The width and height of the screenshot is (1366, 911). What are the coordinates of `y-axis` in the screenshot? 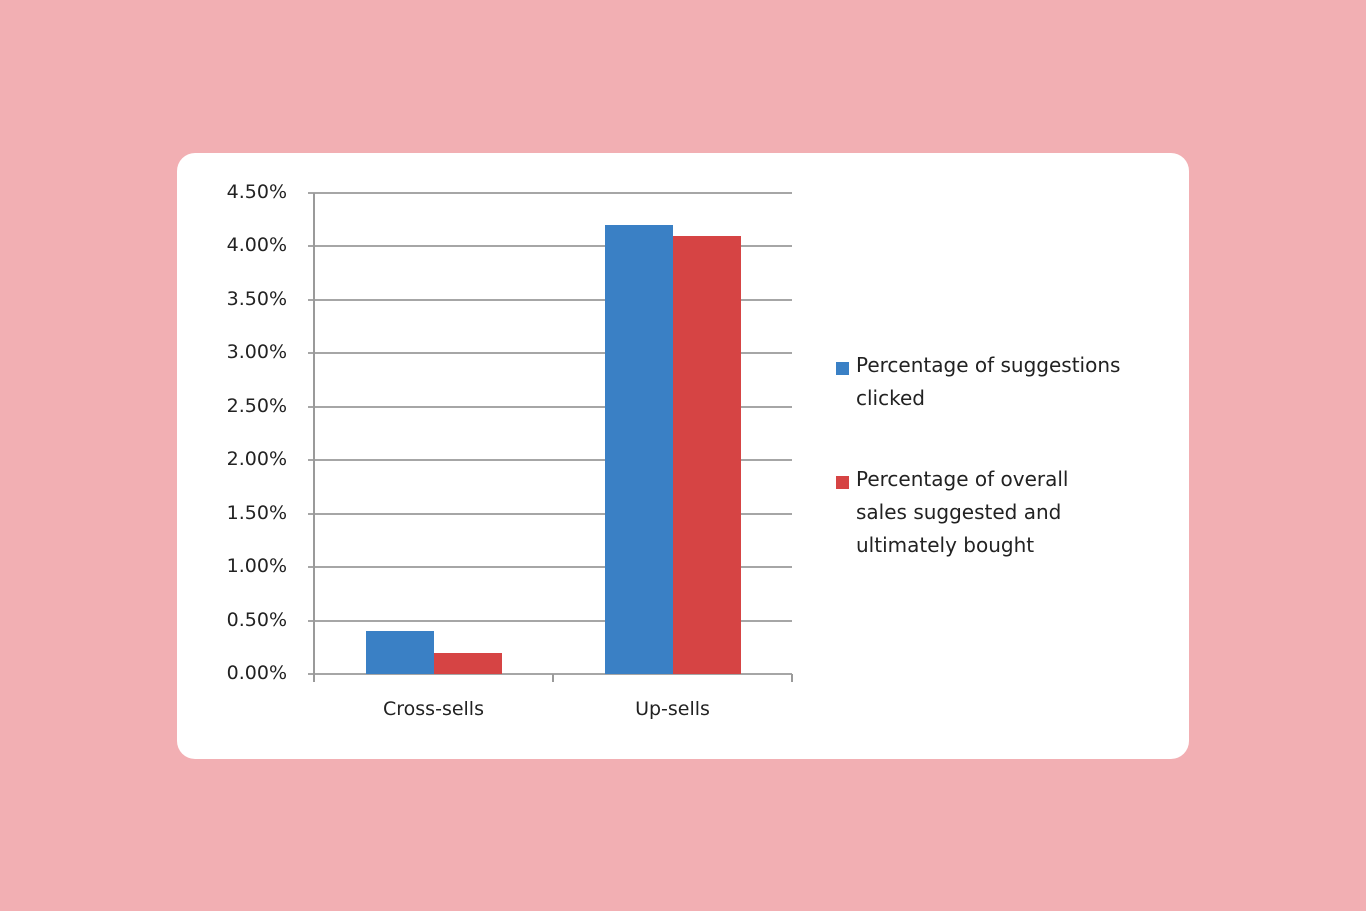 It's located at (314, 437).